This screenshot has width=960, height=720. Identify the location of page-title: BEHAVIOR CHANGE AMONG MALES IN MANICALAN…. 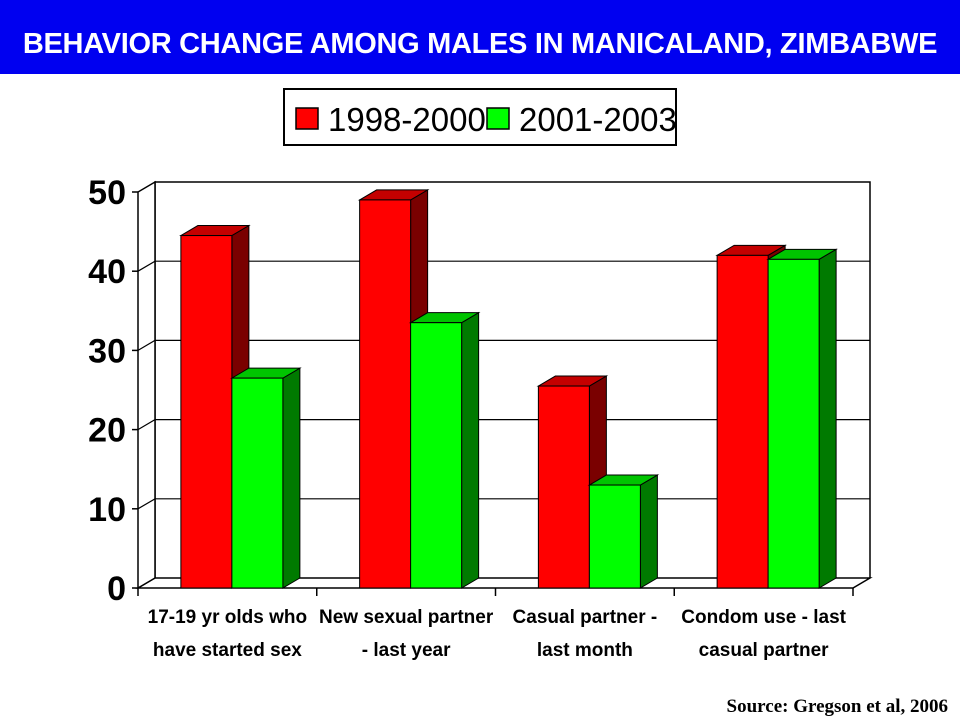
(480, 44).